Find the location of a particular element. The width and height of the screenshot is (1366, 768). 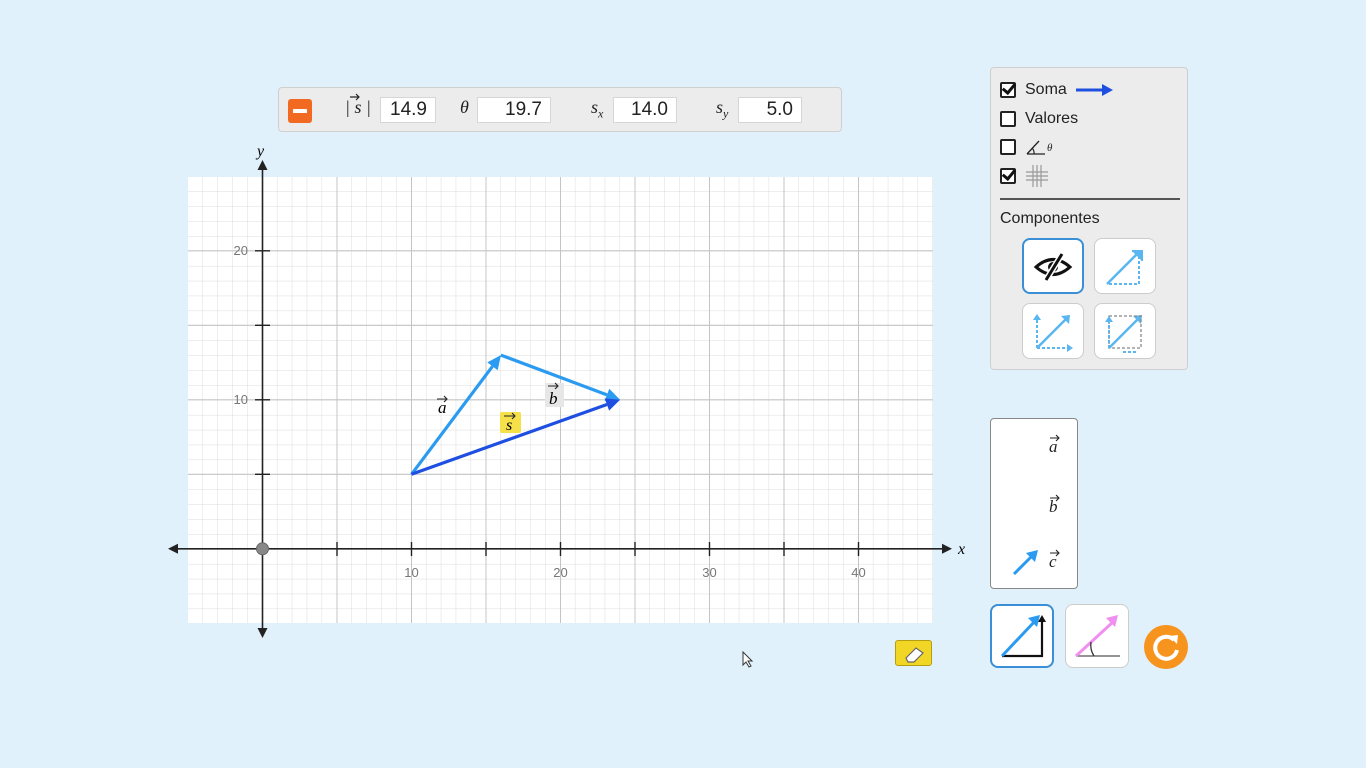

valores-option: Valores is located at coordinates (1039, 119).